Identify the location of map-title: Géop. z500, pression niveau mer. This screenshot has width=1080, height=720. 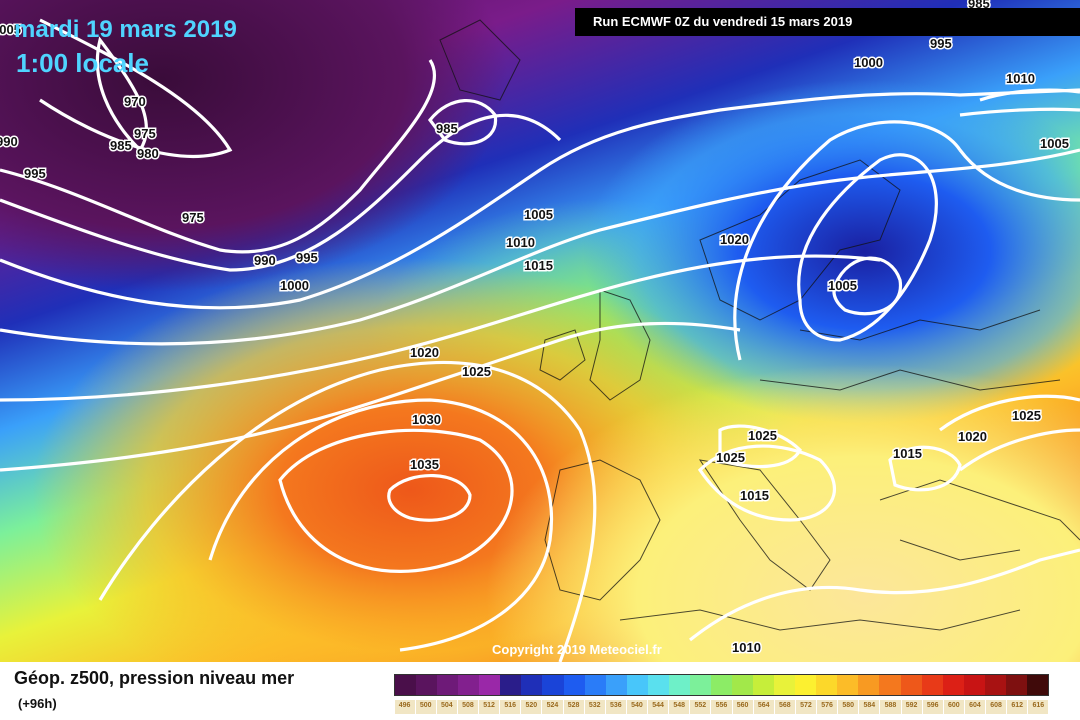
(154, 678).